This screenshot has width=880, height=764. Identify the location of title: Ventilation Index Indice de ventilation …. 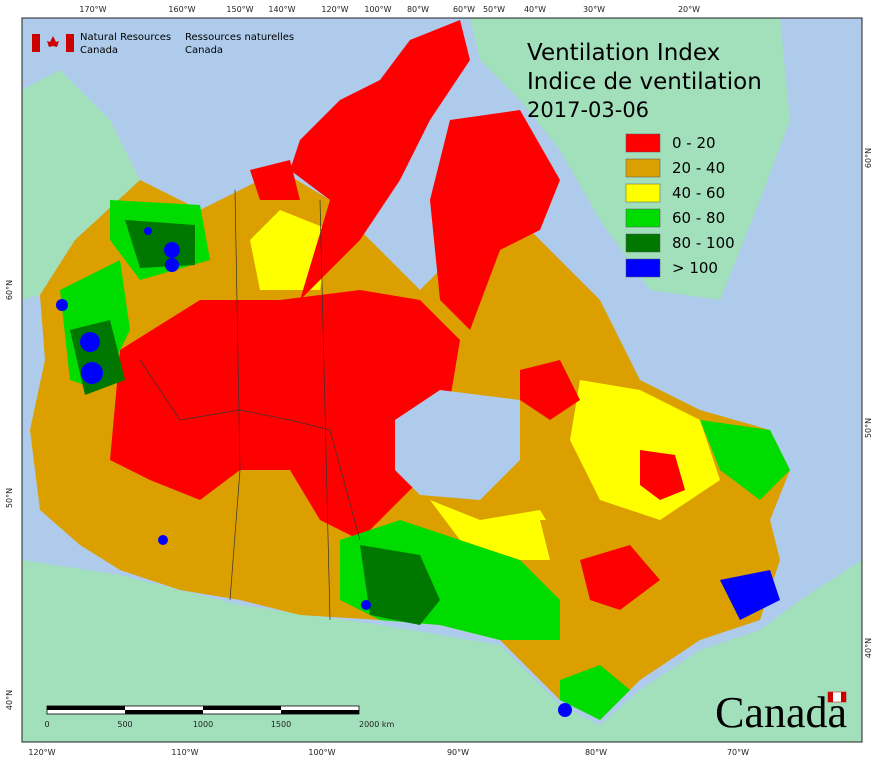
(644, 81).